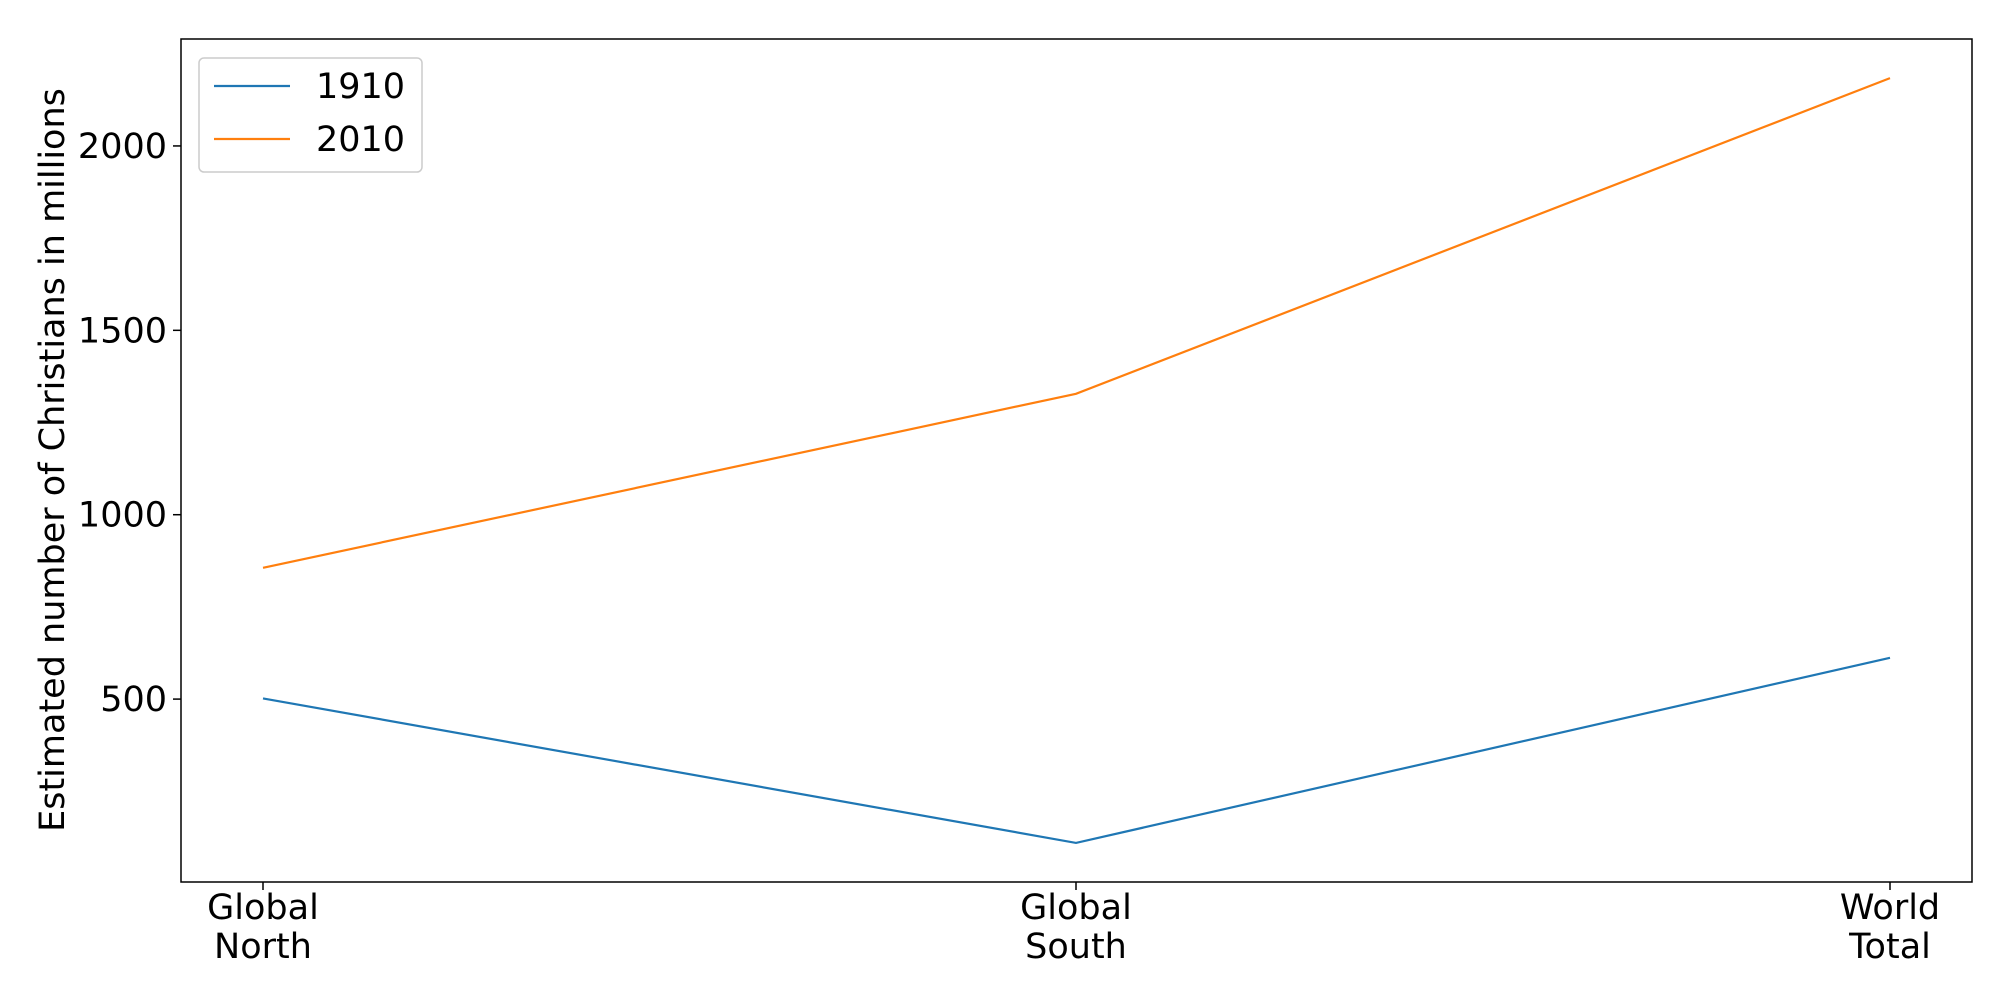 The image size is (2000, 1000). I want to click on legend-label-1910: 1910, so click(360, 87).